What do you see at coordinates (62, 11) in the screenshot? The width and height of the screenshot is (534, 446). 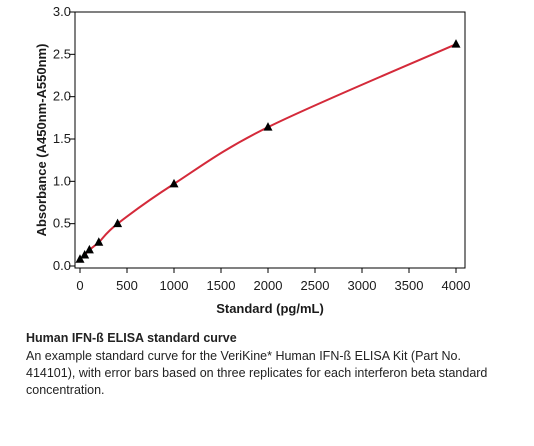 I see `y-tick-label: 3.0` at bounding box center [62, 11].